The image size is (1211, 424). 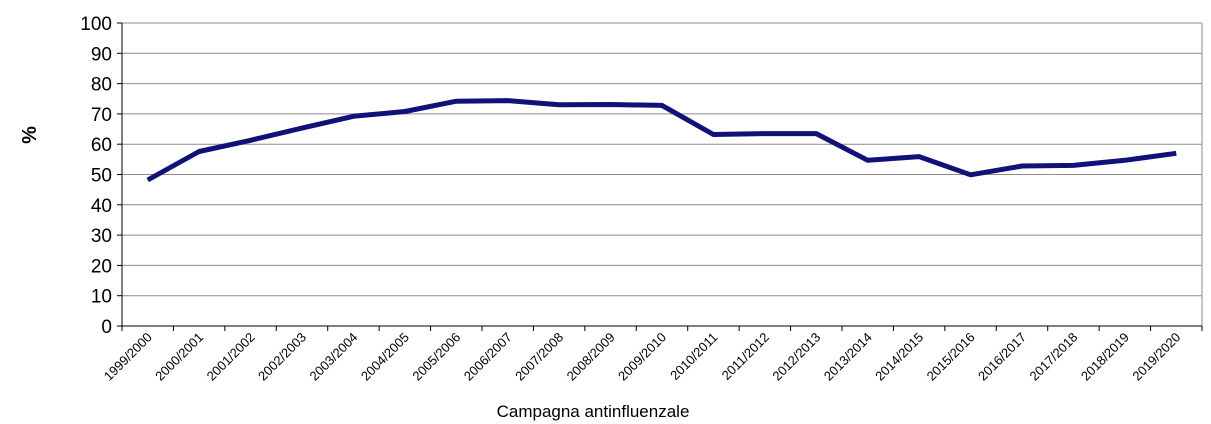 What do you see at coordinates (1002, 357) in the screenshot?
I see `x-tick-label: 2016/2017` at bounding box center [1002, 357].